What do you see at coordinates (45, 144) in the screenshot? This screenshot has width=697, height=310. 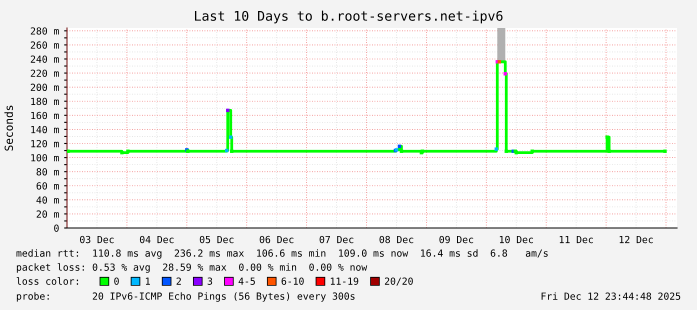 I see `y-tick-label: 120 m` at bounding box center [45, 144].